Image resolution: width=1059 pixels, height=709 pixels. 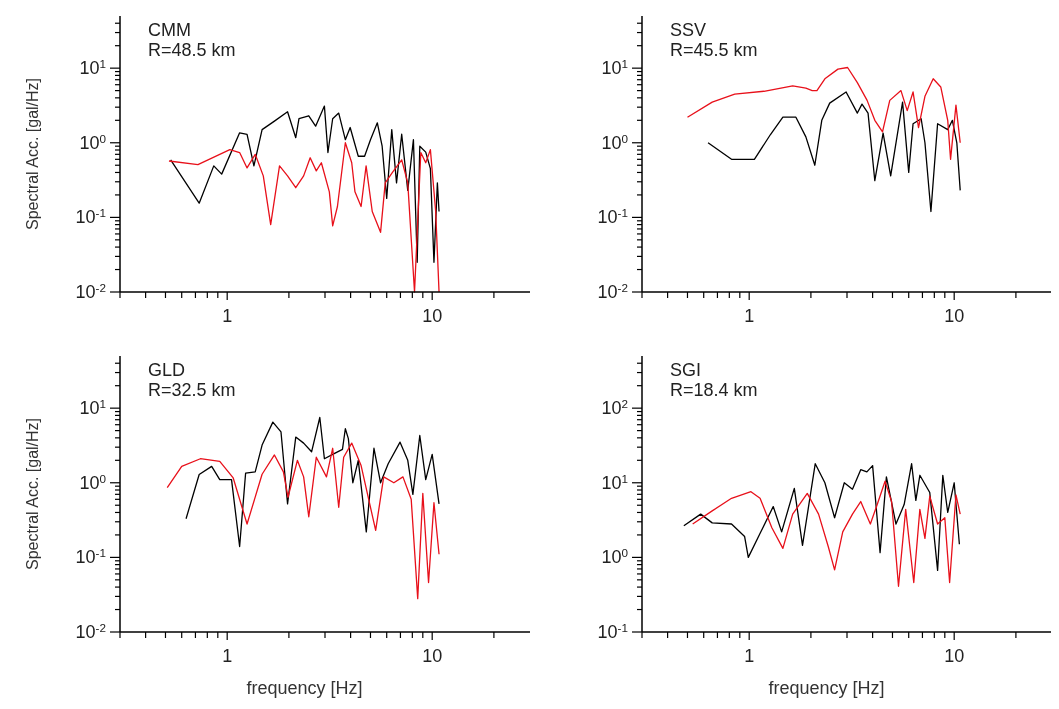 What do you see at coordinates (192, 390) in the screenshot?
I see `annotation: R=32.5 km` at bounding box center [192, 390].